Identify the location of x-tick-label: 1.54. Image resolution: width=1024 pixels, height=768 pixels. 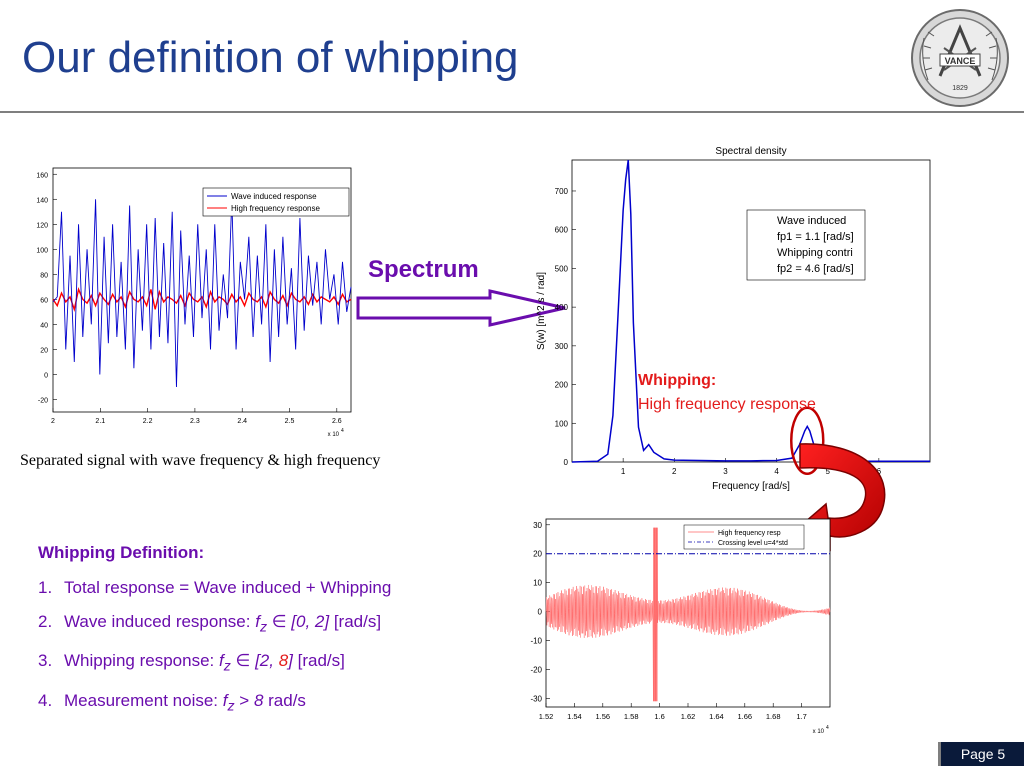
(574, 716).